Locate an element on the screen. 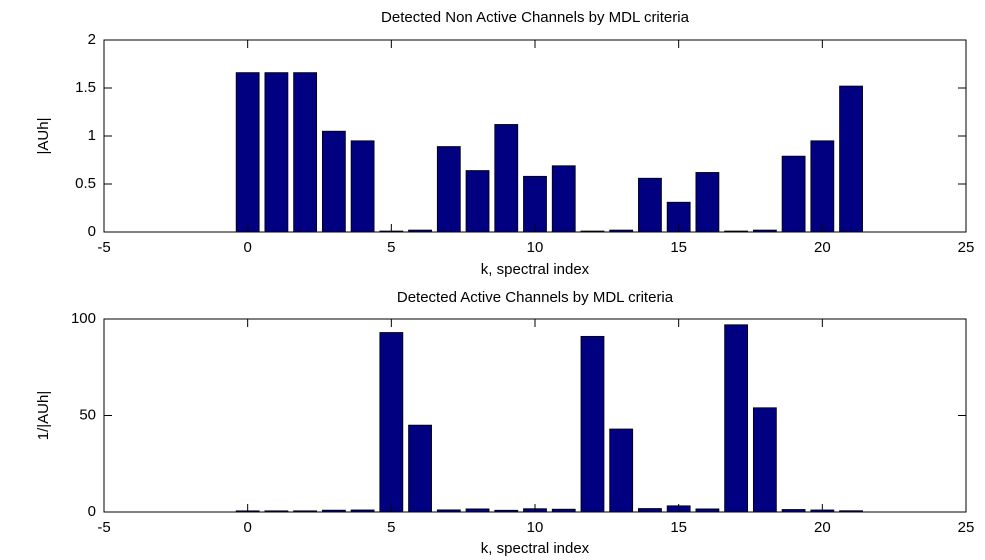 The image size is (985, 560). y-tick-label: 0.5 is located at coordinates (85, 183).